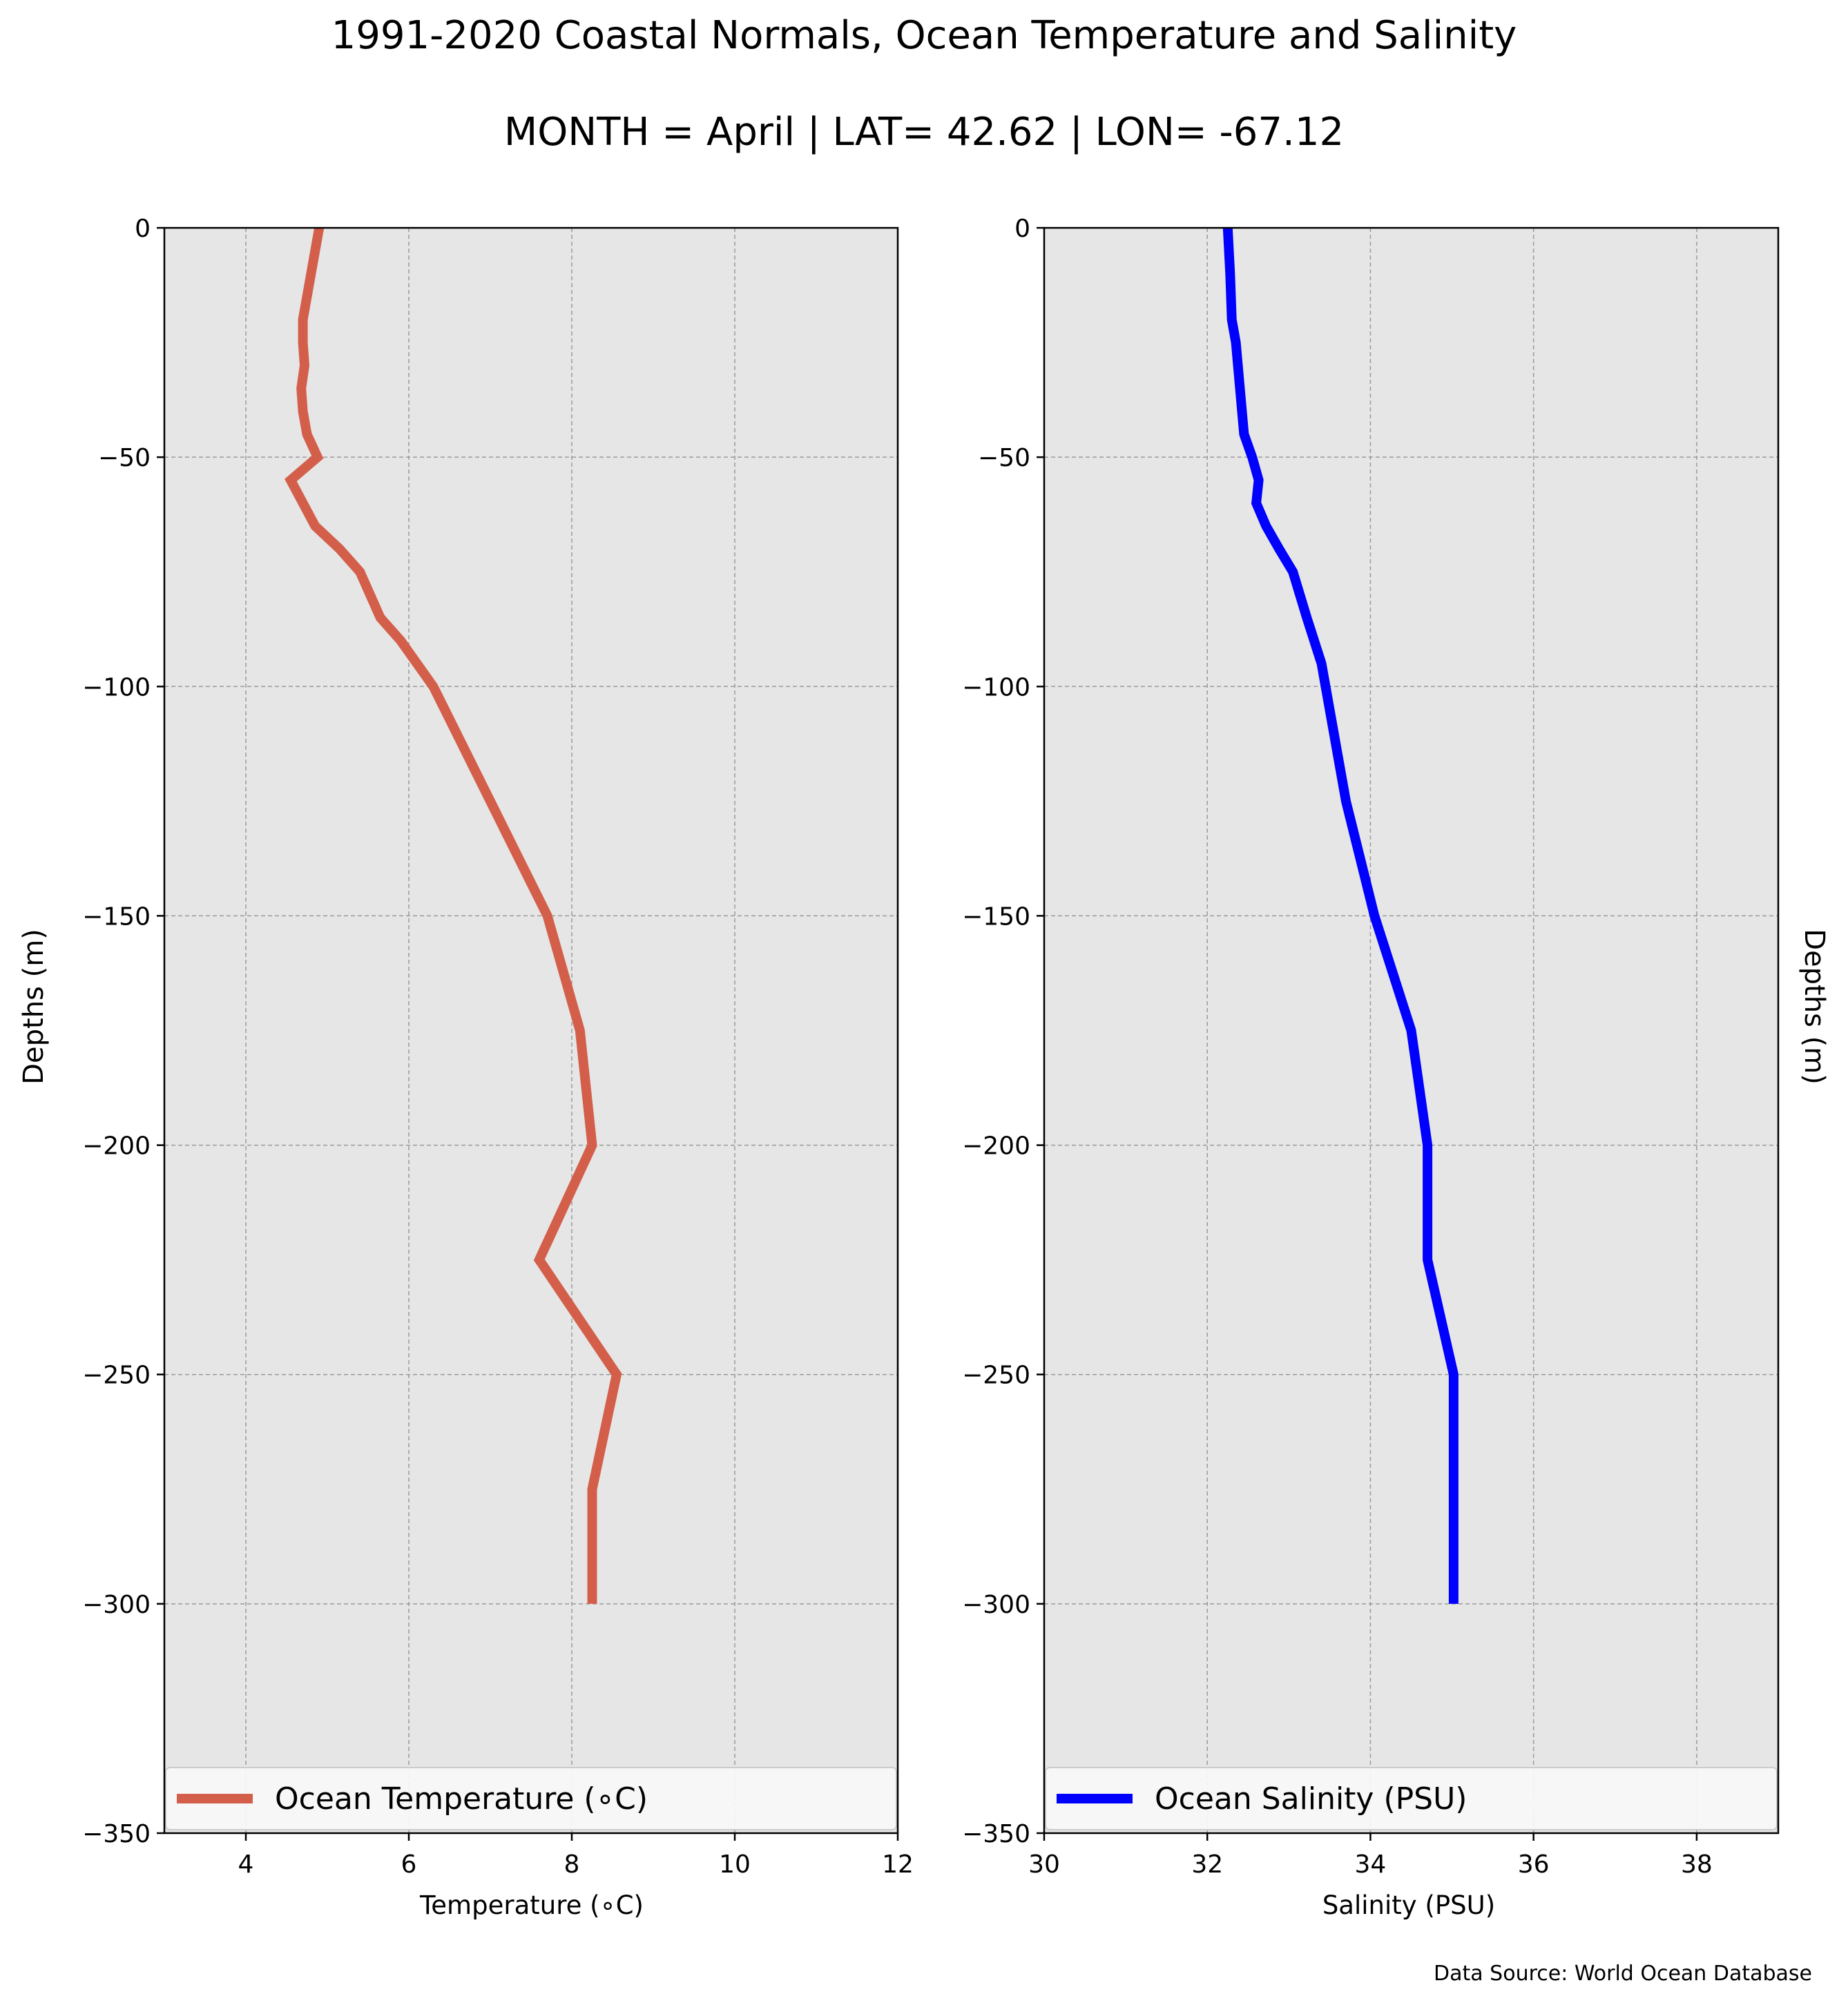 Image resolution: width=1848 pixels, height=2003 pixels. What do you see at coordinates (1697, 1864) in the screenshot?
I see `salinity-x-tick-label: 38` at bounding box center [1697, 1864].